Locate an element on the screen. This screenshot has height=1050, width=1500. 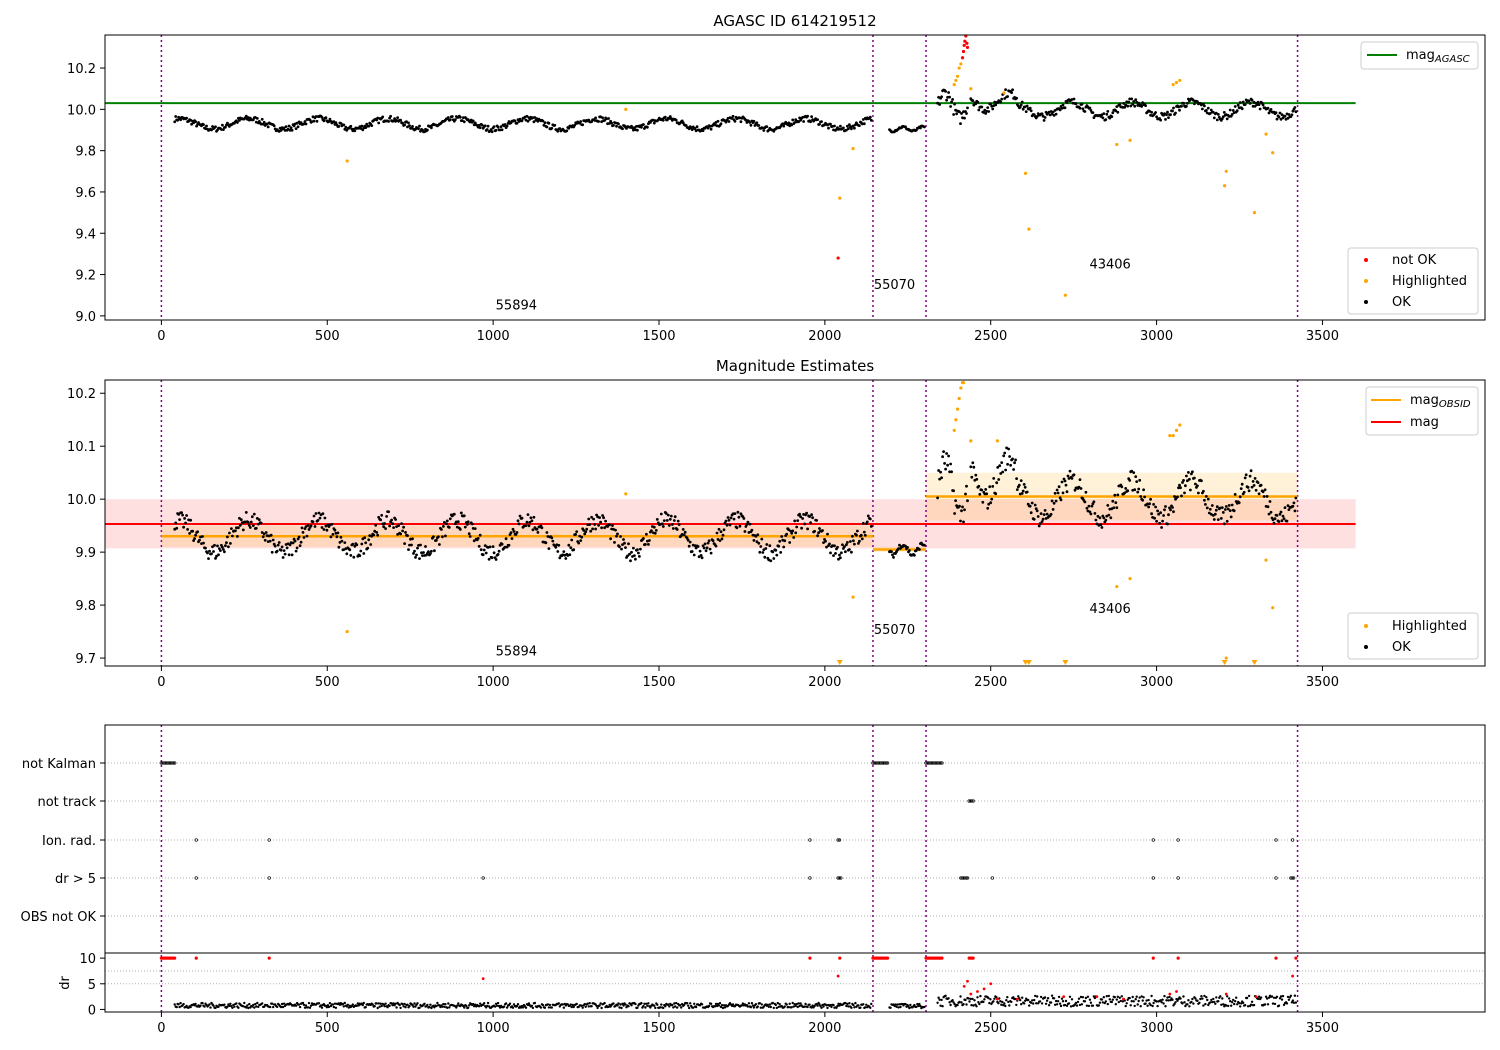
highlighted-clipped-point is located at coordinates (839, 662).